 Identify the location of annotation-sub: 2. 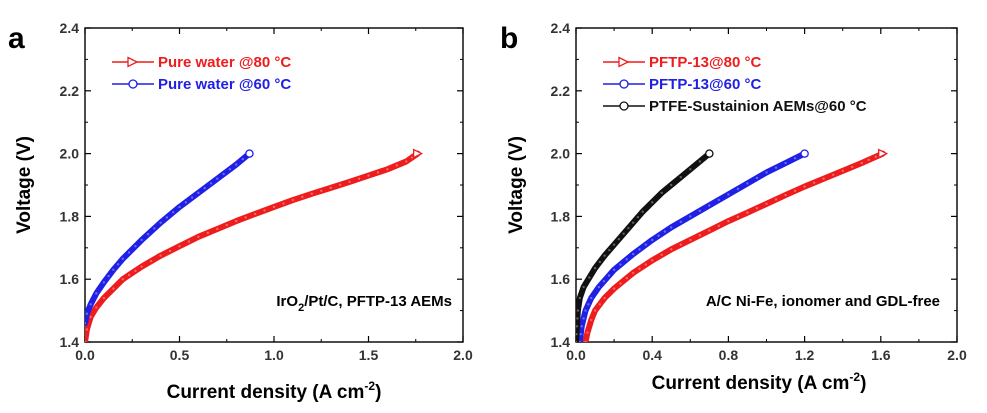
(301, 308).